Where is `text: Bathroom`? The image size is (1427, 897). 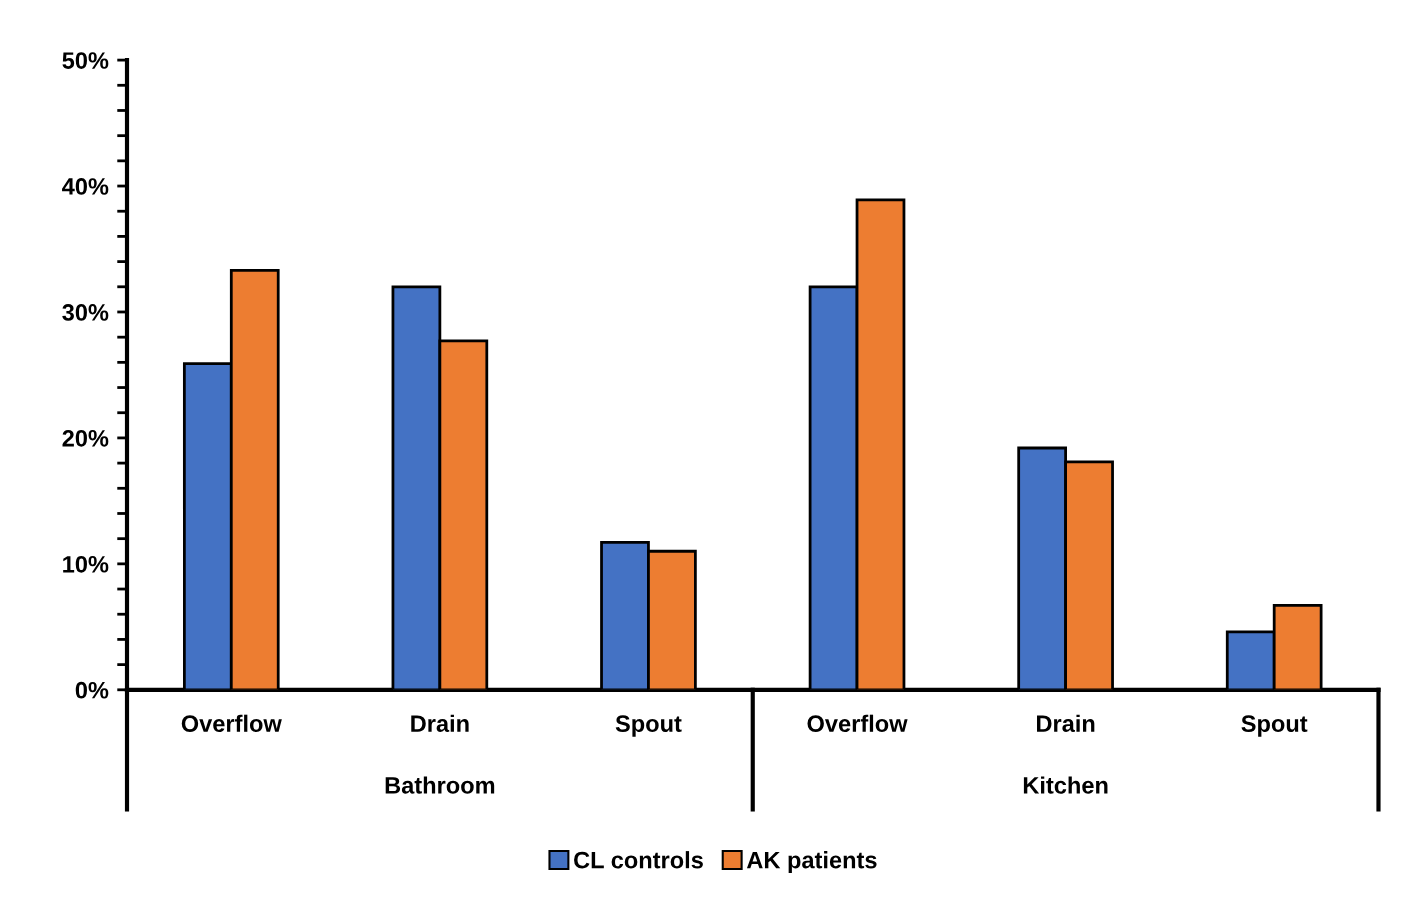 text: Bathroom is located at coordinates (440, 785).